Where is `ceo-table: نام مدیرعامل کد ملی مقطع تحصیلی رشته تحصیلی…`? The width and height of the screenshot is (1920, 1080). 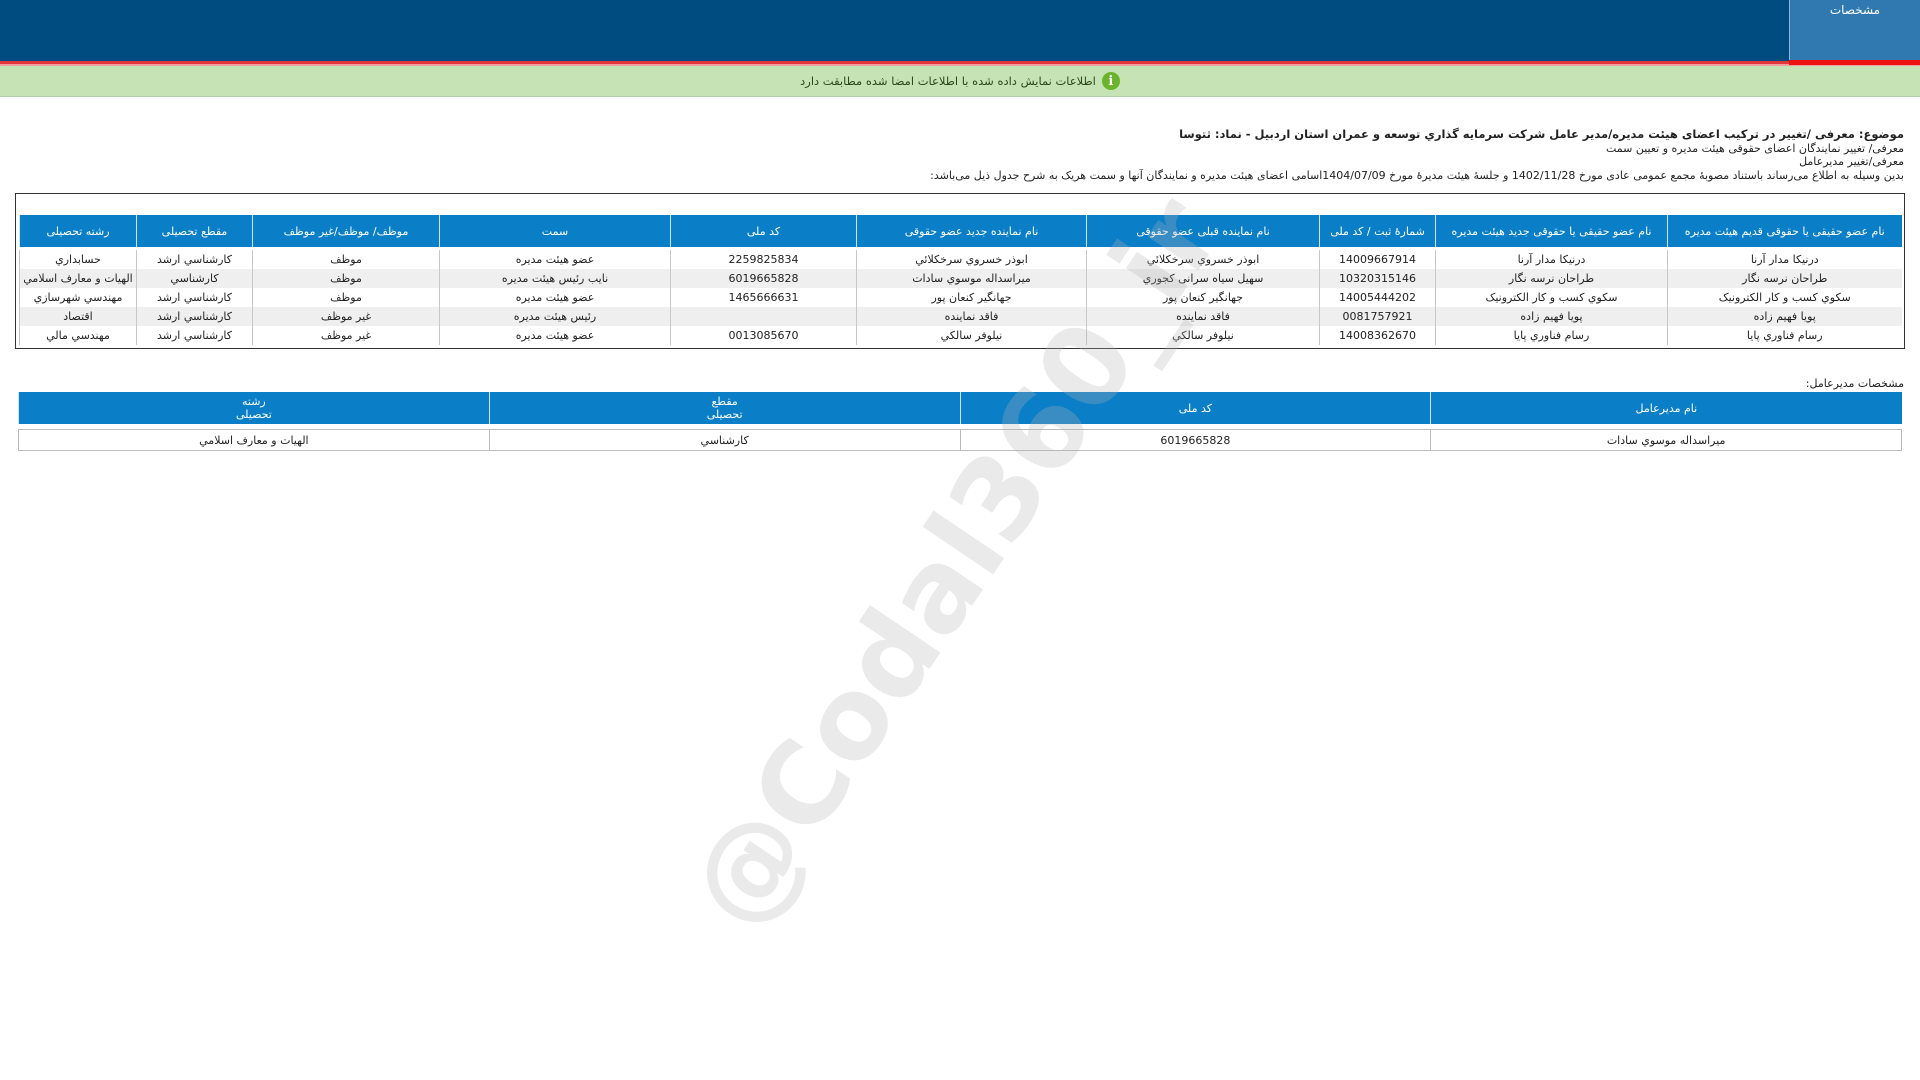
ceo-table: نام مدیرعامل کد ملی مقطع تحصیلی رشته تحصیلی… is located at coordinates (960, 421).